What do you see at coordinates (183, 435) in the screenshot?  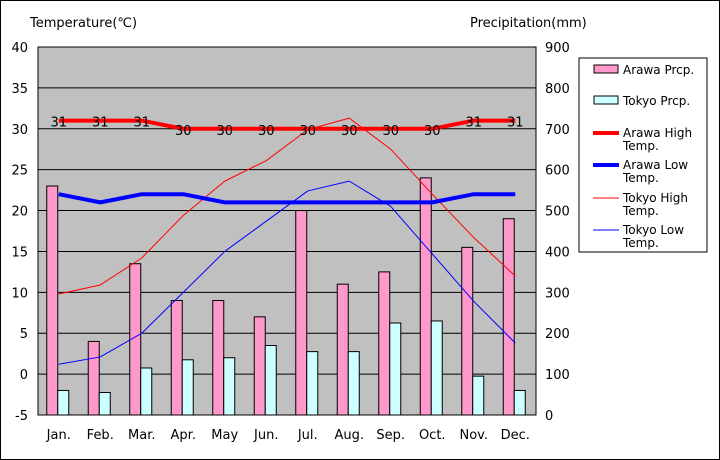 I see `x-tick-label: Apr.` at bounding box center [183, 435].